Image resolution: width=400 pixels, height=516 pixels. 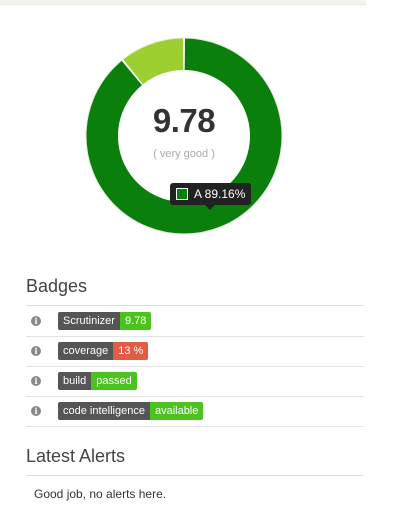 I want to click on tooltip-label: A 89.16%, so click(x=220, y=194).